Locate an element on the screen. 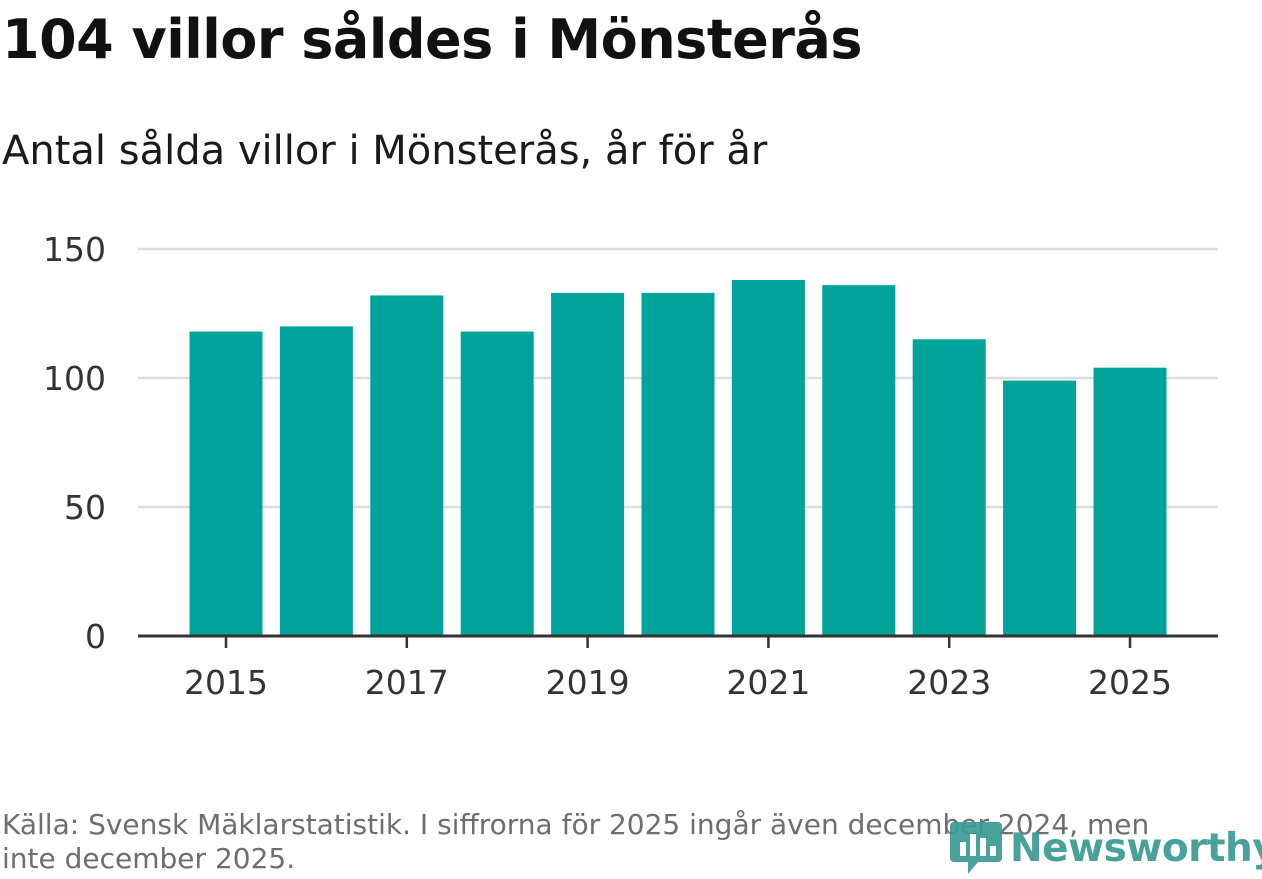  y-axis-ticks: 0 50 100 150 is located at coordinates (74, 443).